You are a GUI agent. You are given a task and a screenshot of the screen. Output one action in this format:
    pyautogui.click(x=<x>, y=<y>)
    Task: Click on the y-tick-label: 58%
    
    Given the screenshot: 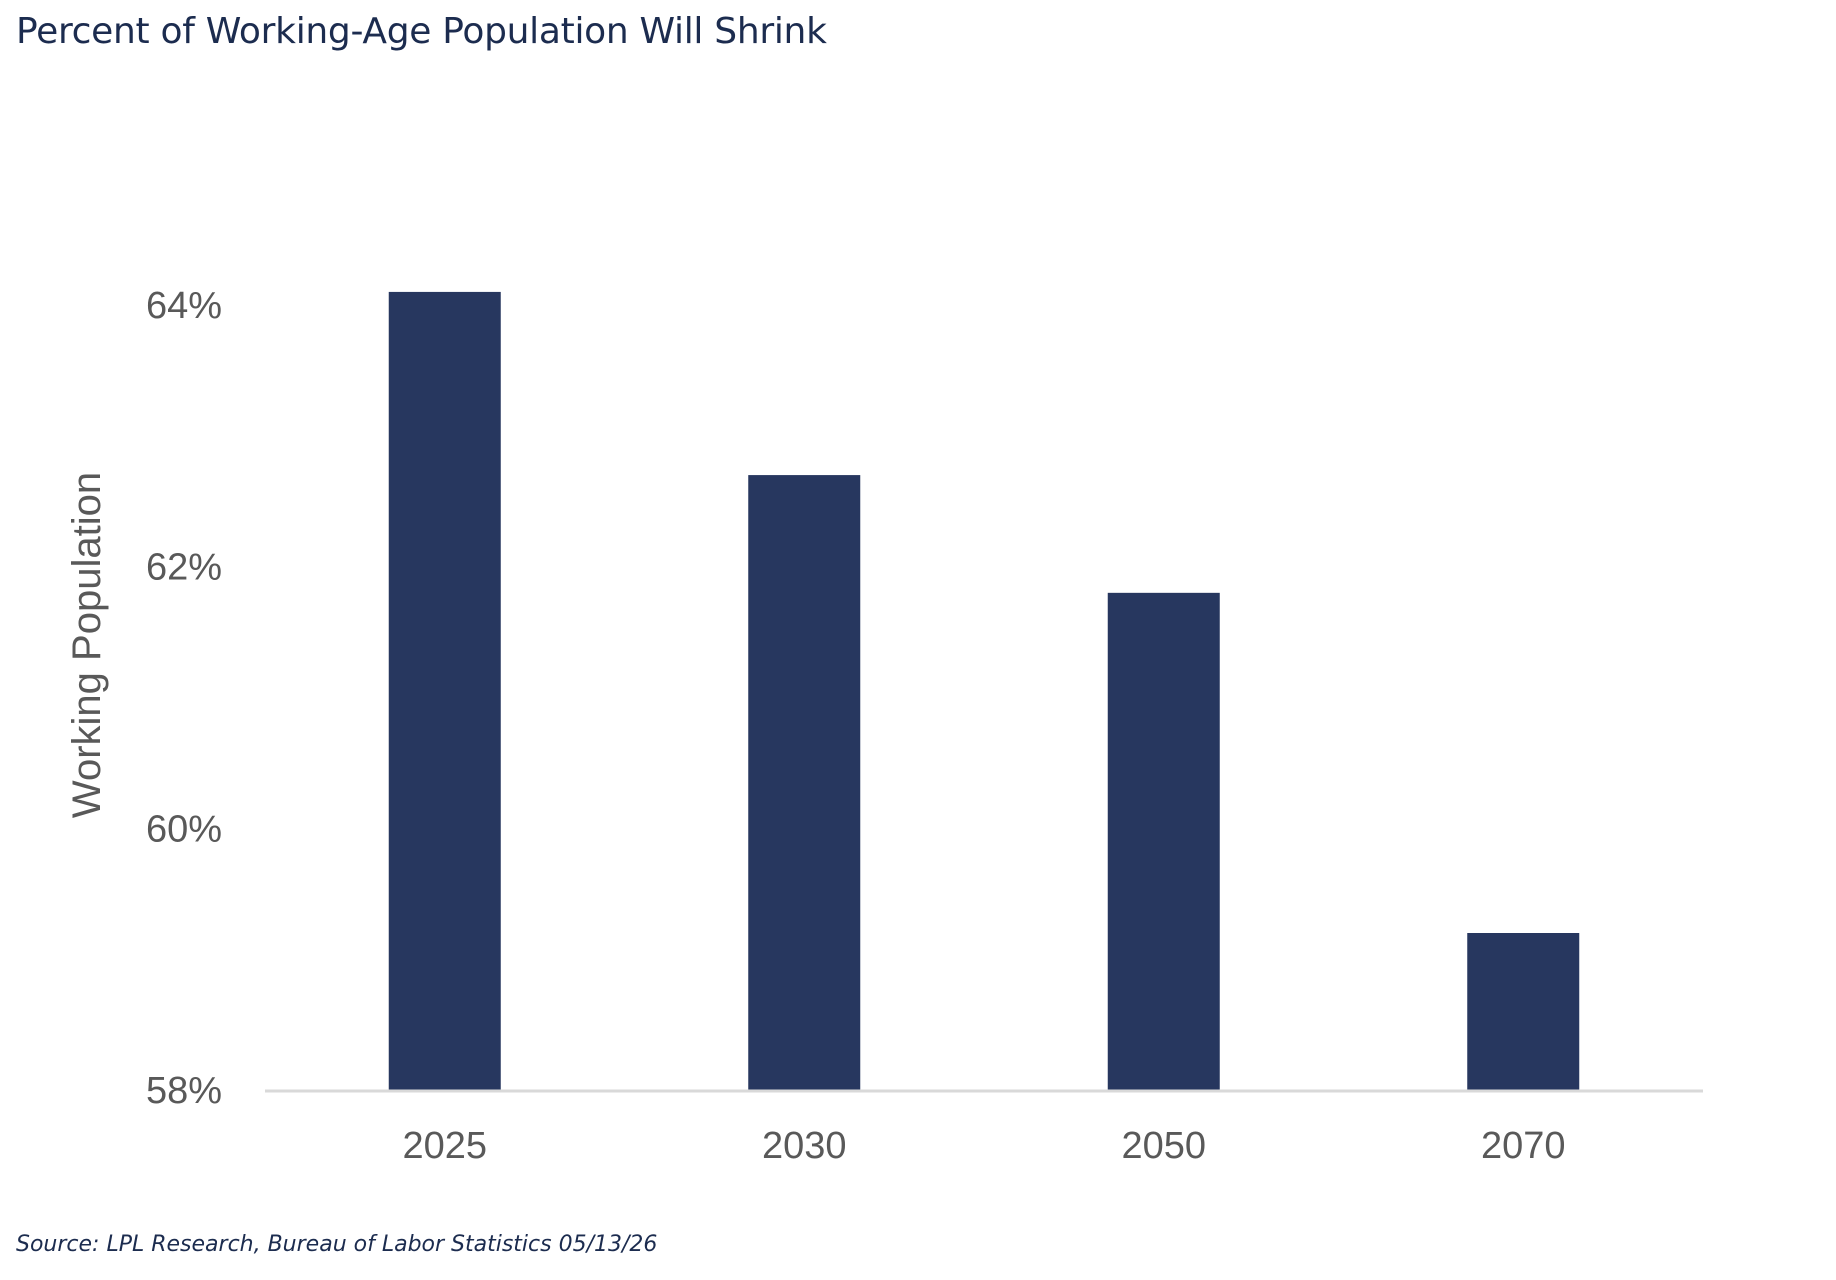 What is the action you would take?
    pyautogui.click(x=184, y=1091)
    